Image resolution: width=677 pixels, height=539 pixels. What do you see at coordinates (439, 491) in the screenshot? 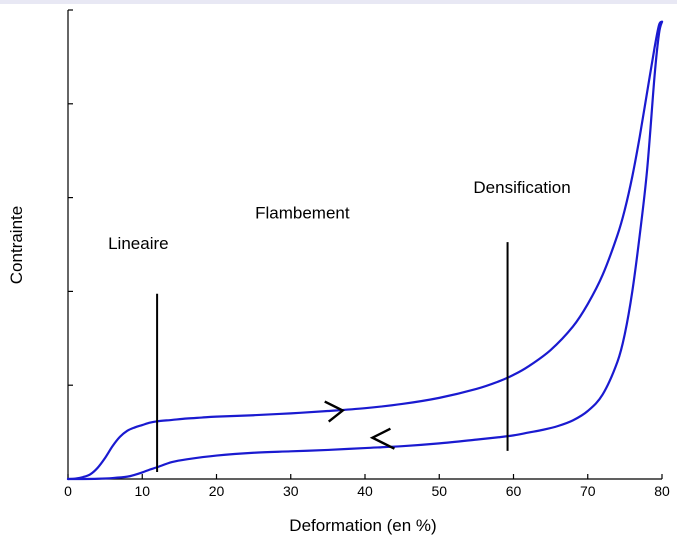
I see `x-tick-label: 50` at bounding box center [439, 491].